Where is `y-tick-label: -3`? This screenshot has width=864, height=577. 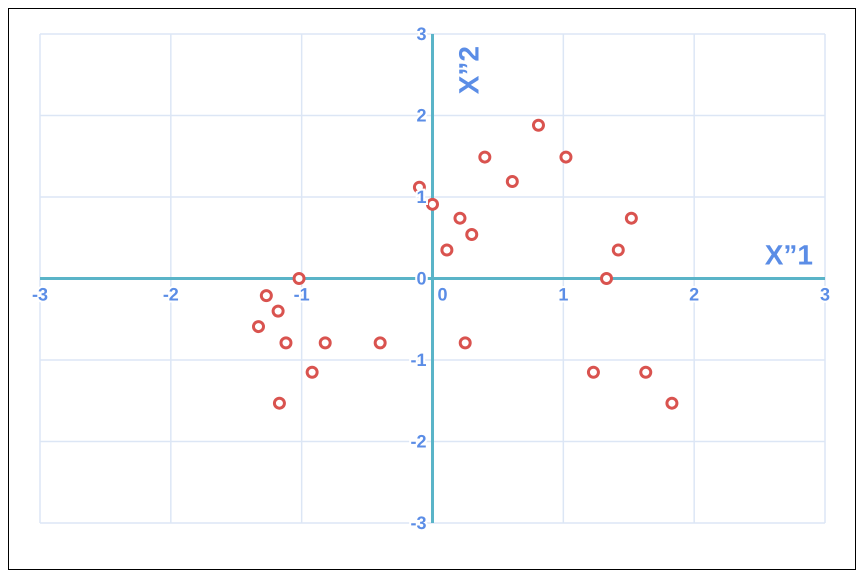 y-tick-label: -3 is located at coordinates (418, 523).